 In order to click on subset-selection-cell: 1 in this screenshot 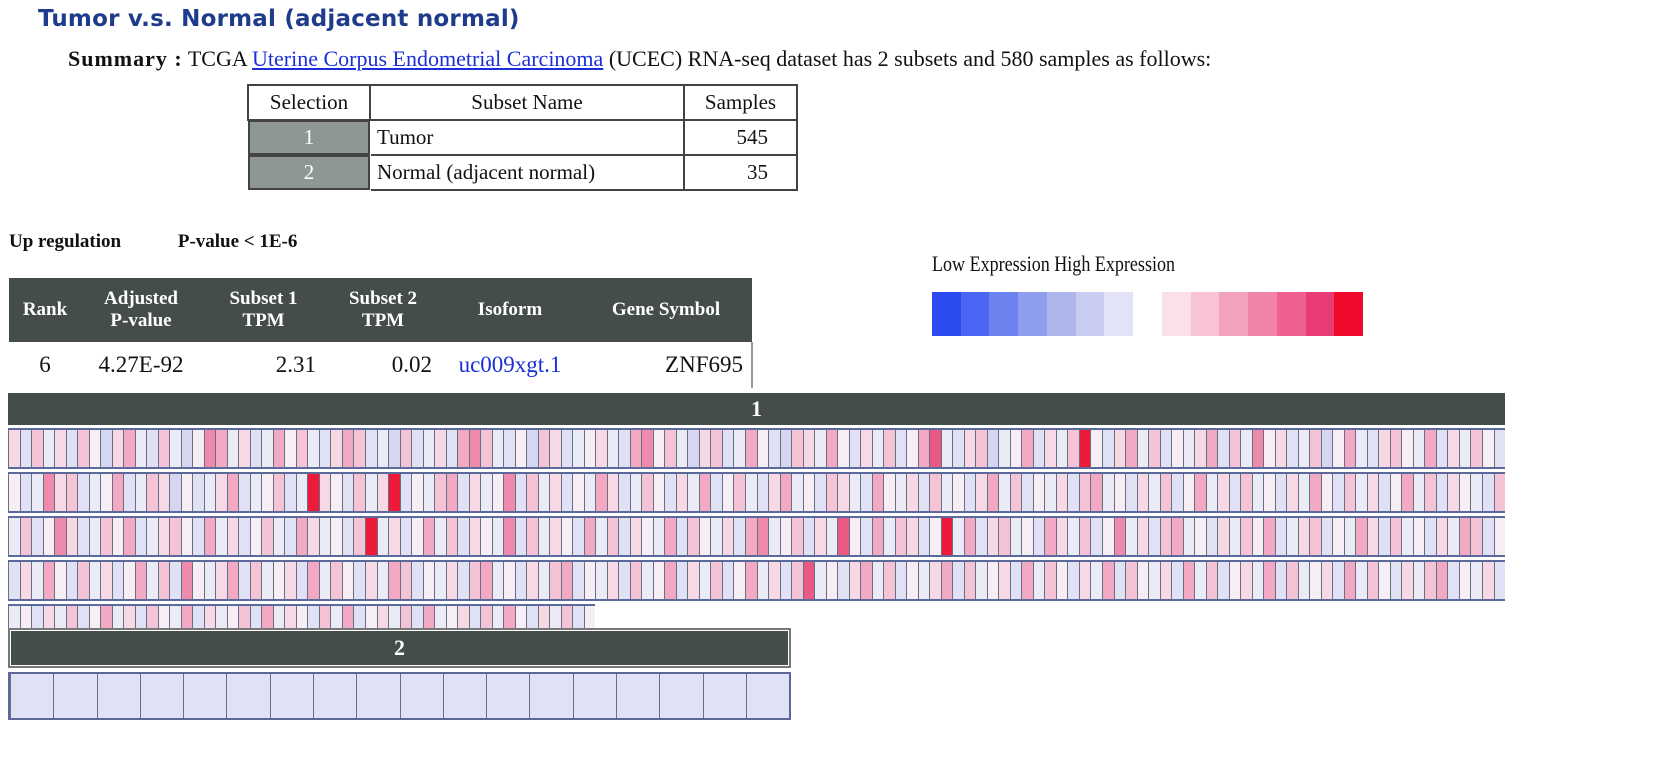, I will do `click(309, 137)`.